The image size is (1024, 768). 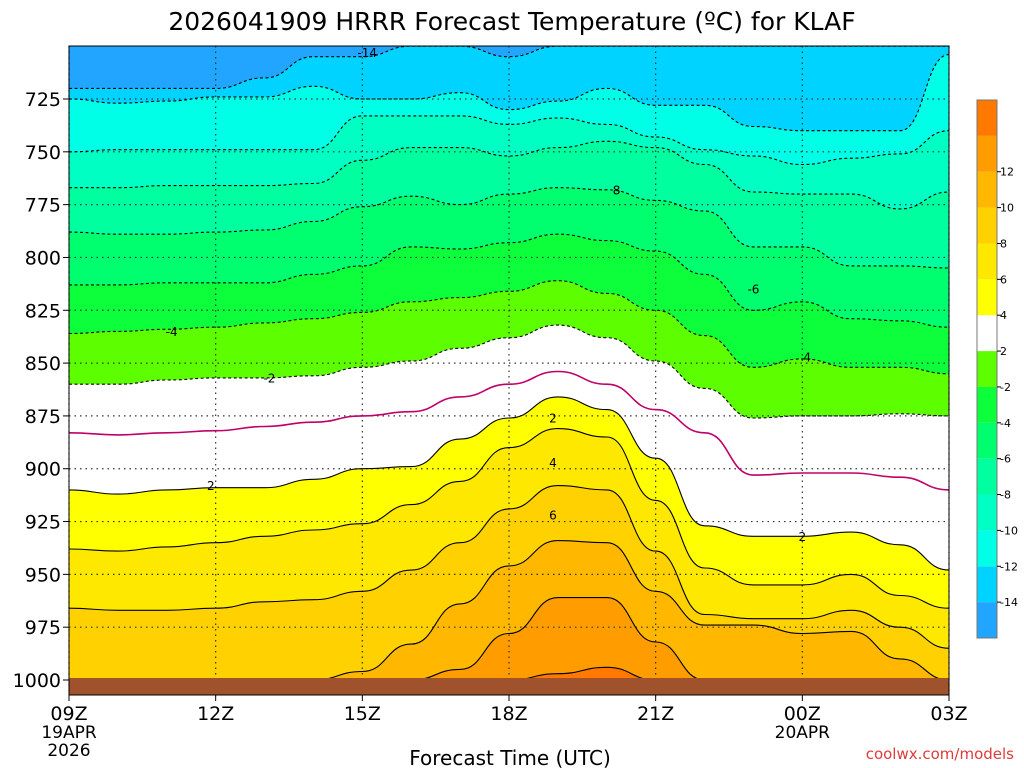 I want to click on colorbar-label: 12, so click(x=1007, y=172).